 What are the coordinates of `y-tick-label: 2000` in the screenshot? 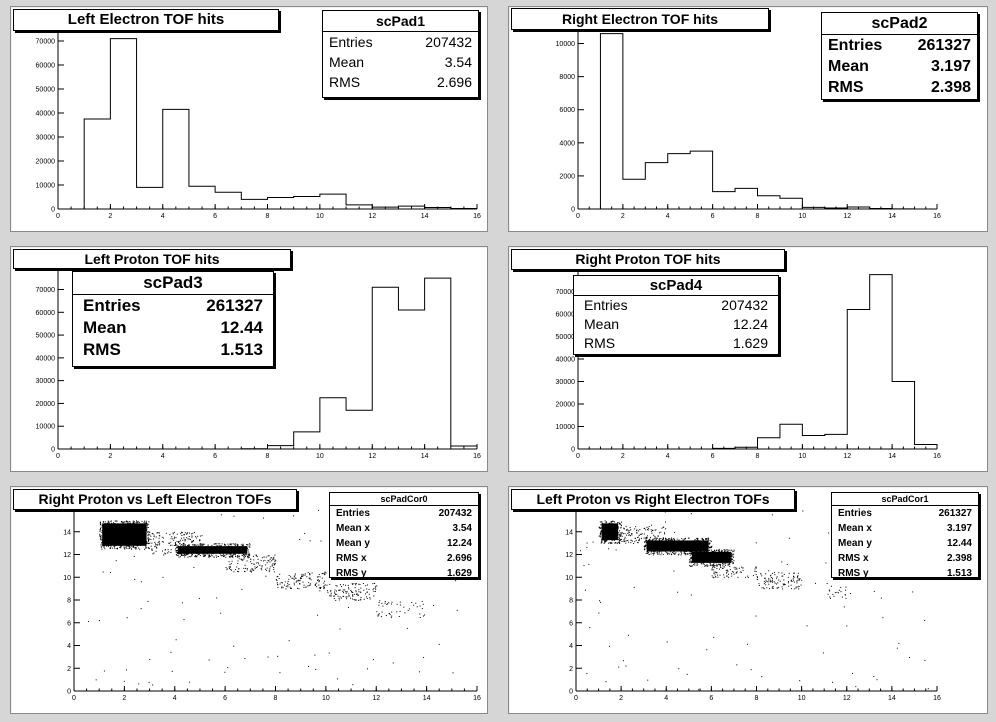 It's located at (567, 176).